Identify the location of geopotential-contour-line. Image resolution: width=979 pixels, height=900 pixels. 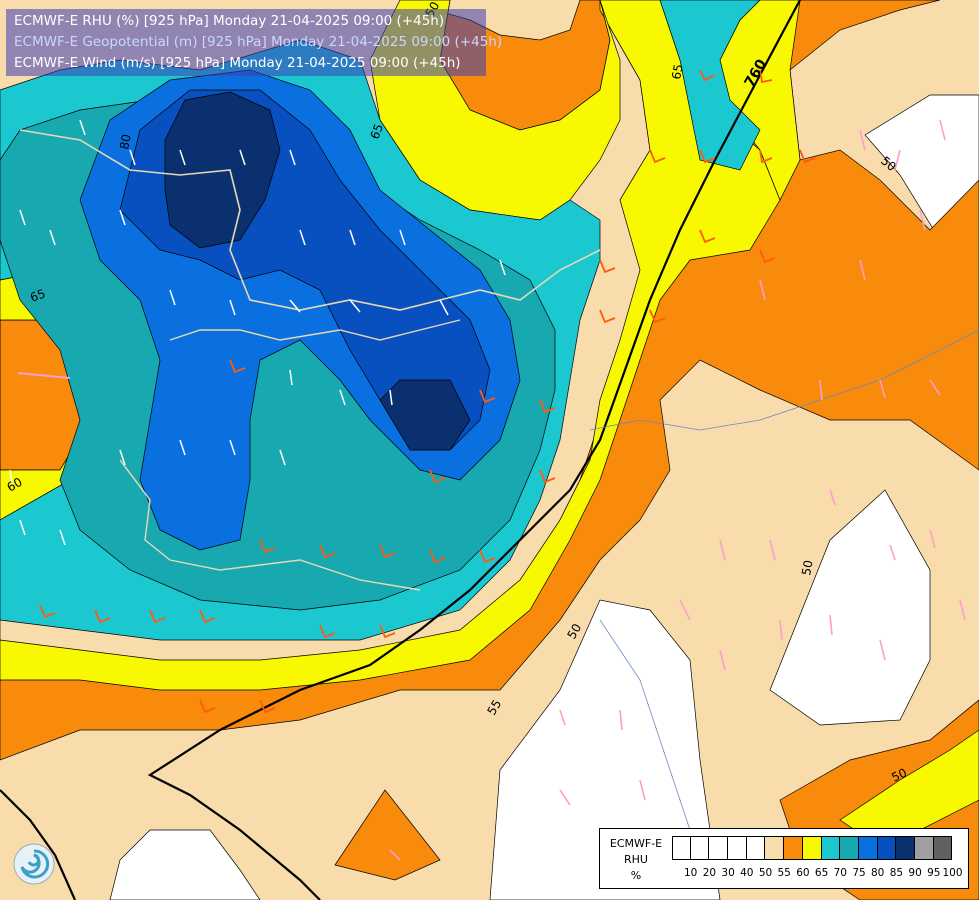
(38, 844).